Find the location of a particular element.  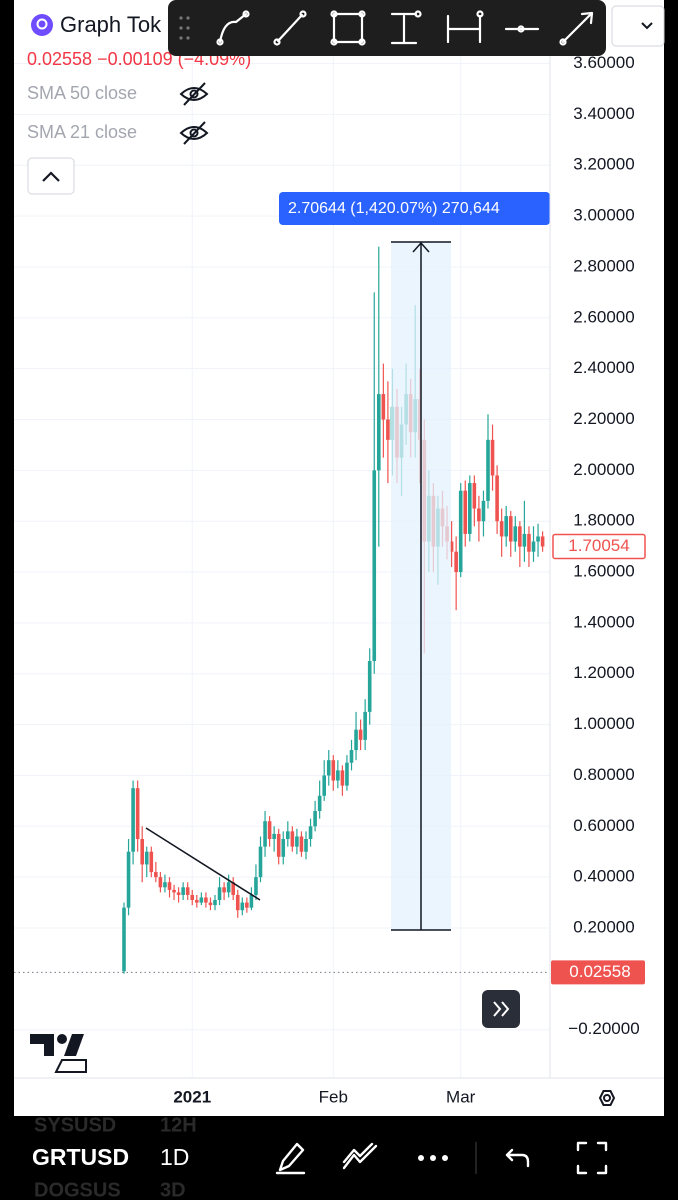

drawing-toolbar is located at coordinates (387, 28).